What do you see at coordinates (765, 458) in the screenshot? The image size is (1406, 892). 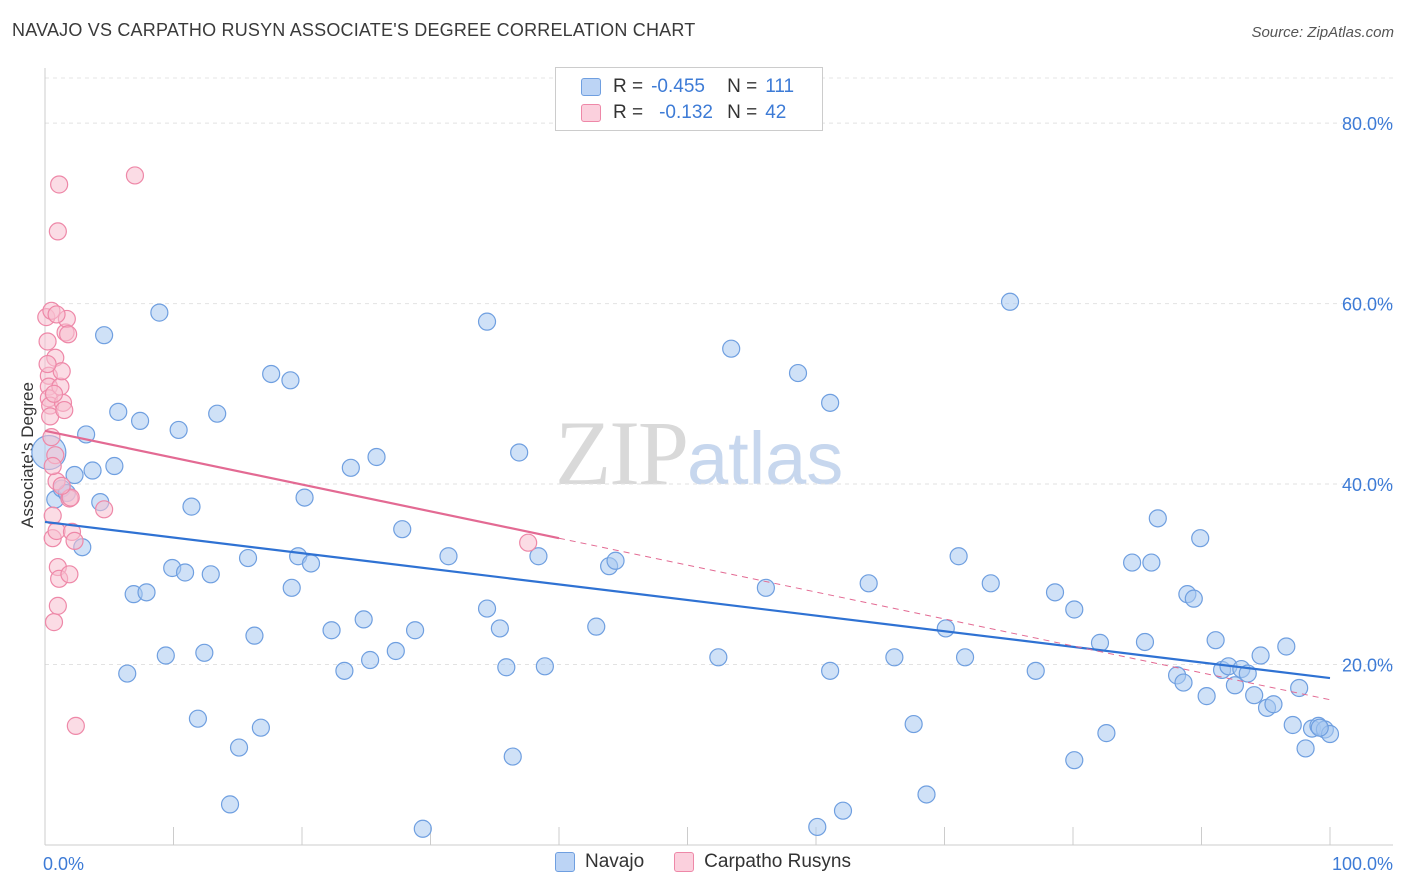 I see `watermark-atlas: atlas` at bounding box center [765, 458].